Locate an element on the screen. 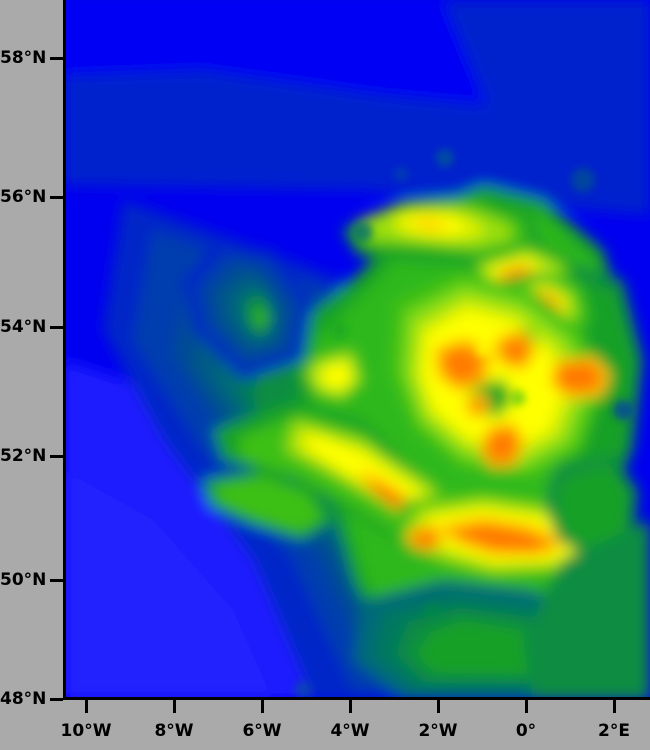  x-tick-label-0: 0° is located at coordinates (526, 731).